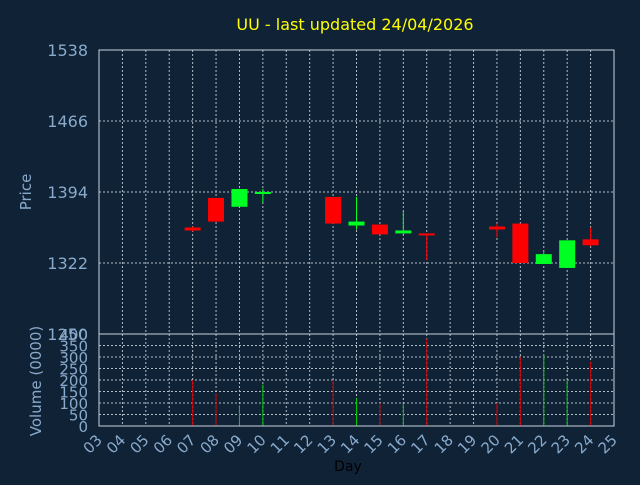 This screenshot has height=485, width=640. What do you see at coordinates (73, 358) in the screenshot?
I see `volume-y-tick-label: 300` at bounding box center [73, 358].